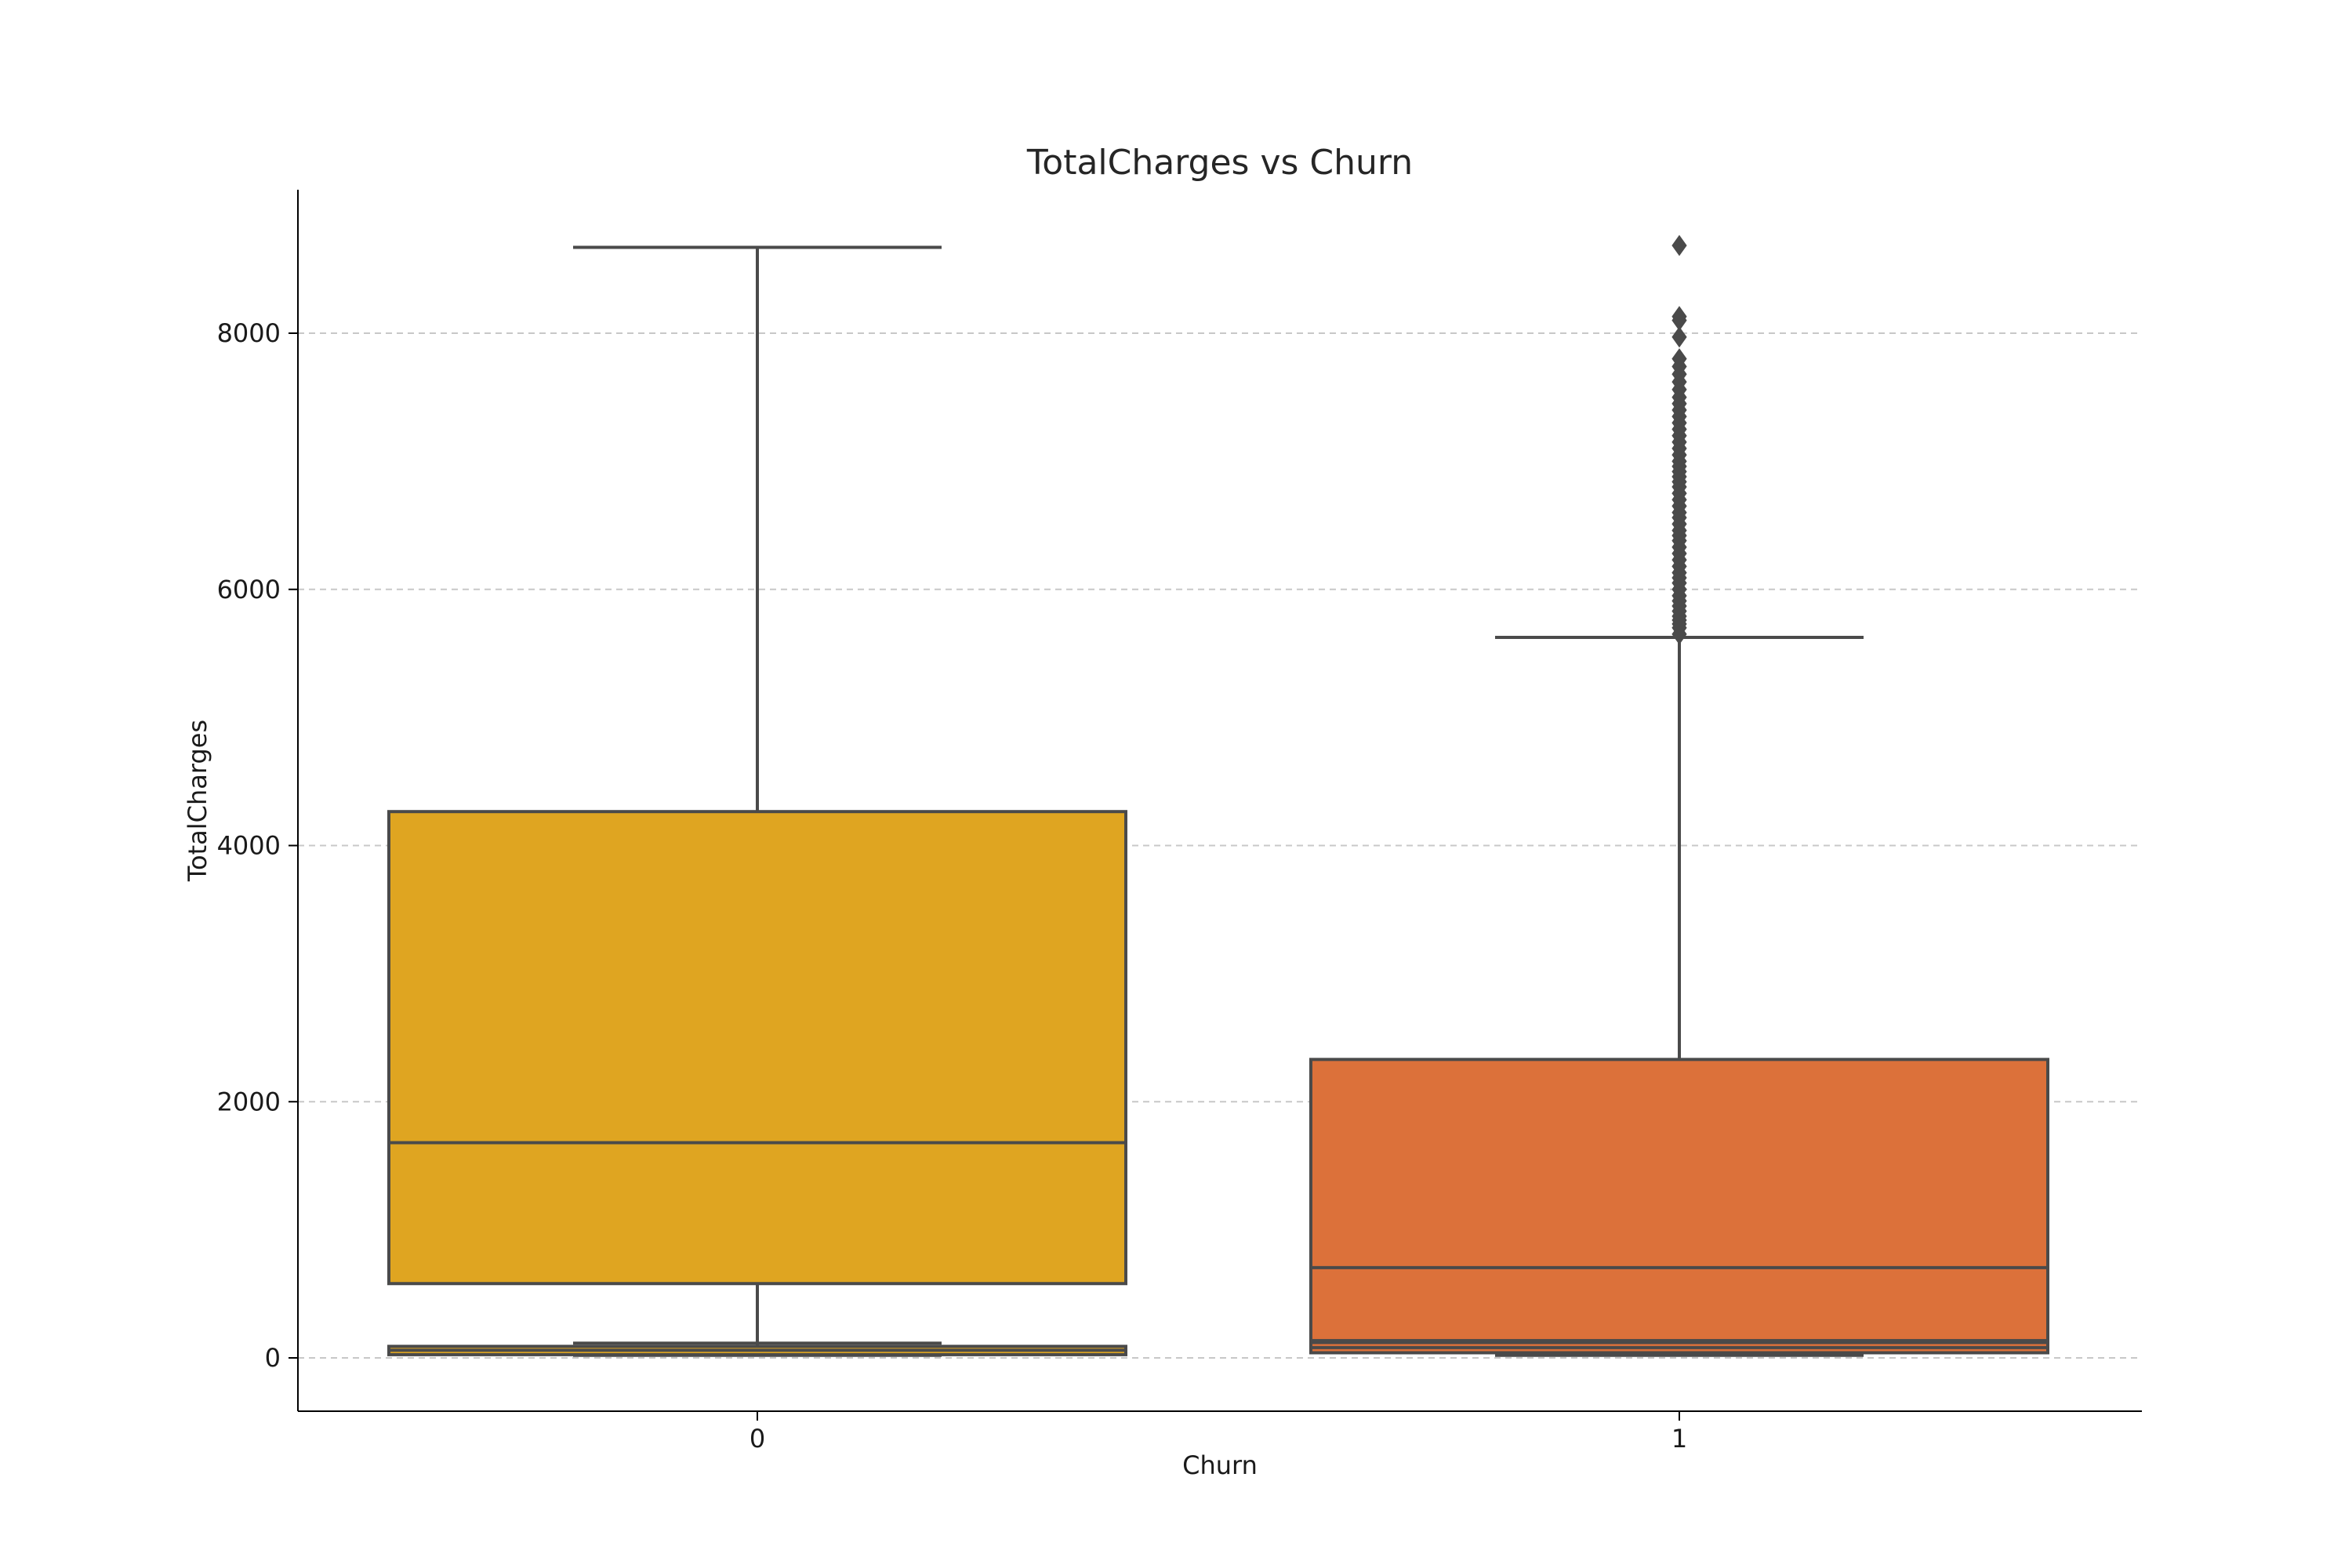  Describe the element at coordinates (757, 1439) in the screenshot. I see `x-tick-label: 0` at that location.